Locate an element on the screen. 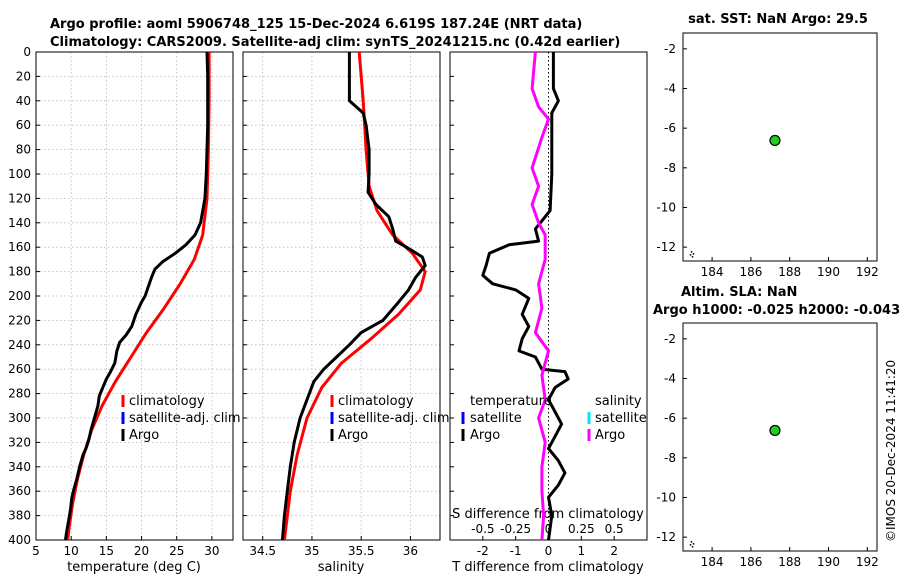 This screenshot has width=900, height=580. depth-tick-label: 140 is located at coordinates (19, 223).